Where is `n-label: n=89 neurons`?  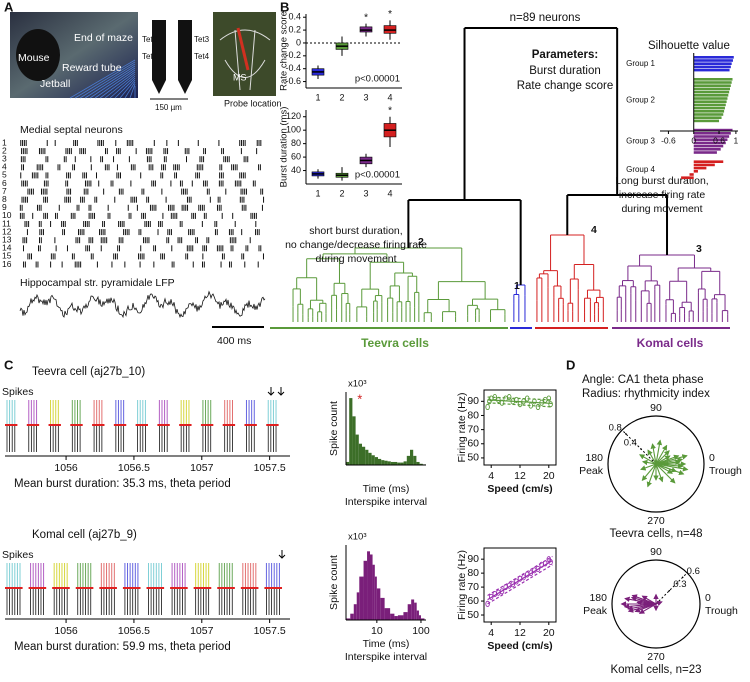
n-label: n=89 neurons is located at coordinates (545, 18).